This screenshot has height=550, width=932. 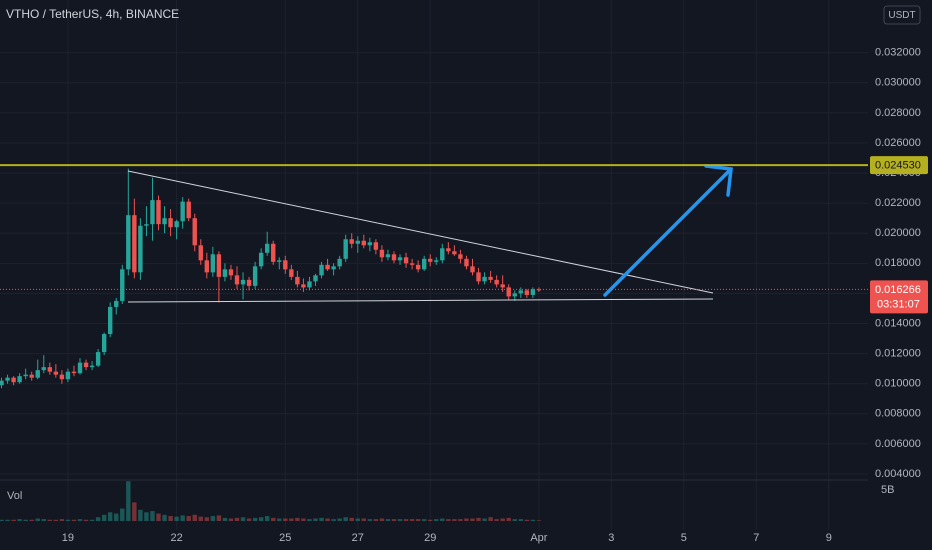 What do you see at coordinates (14, 496) in the screenshot?
I see `volume-label: Vol` at bounding box center [14, 496].